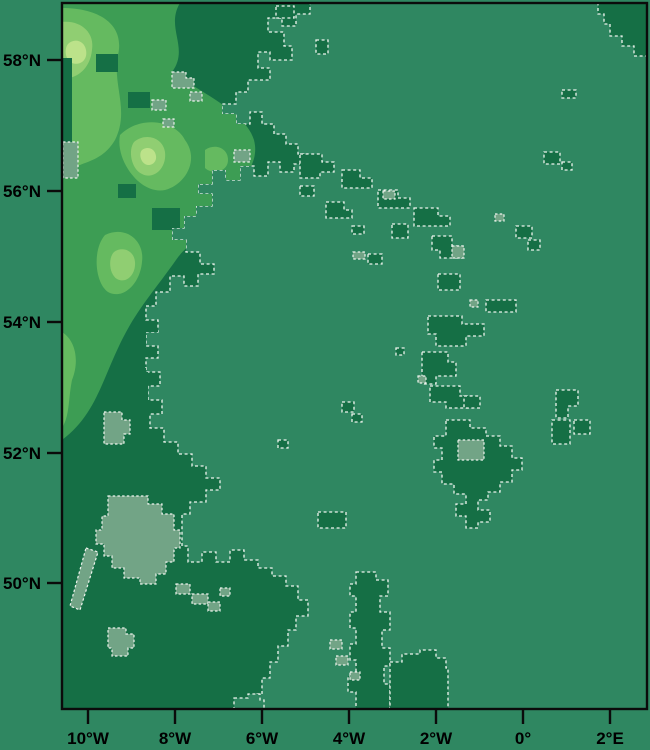 The image size is (650, 750). Describe the element at coordinates (22, 583) in the screenshot. I see `y-axis-tick-label: 50°N` at that location.